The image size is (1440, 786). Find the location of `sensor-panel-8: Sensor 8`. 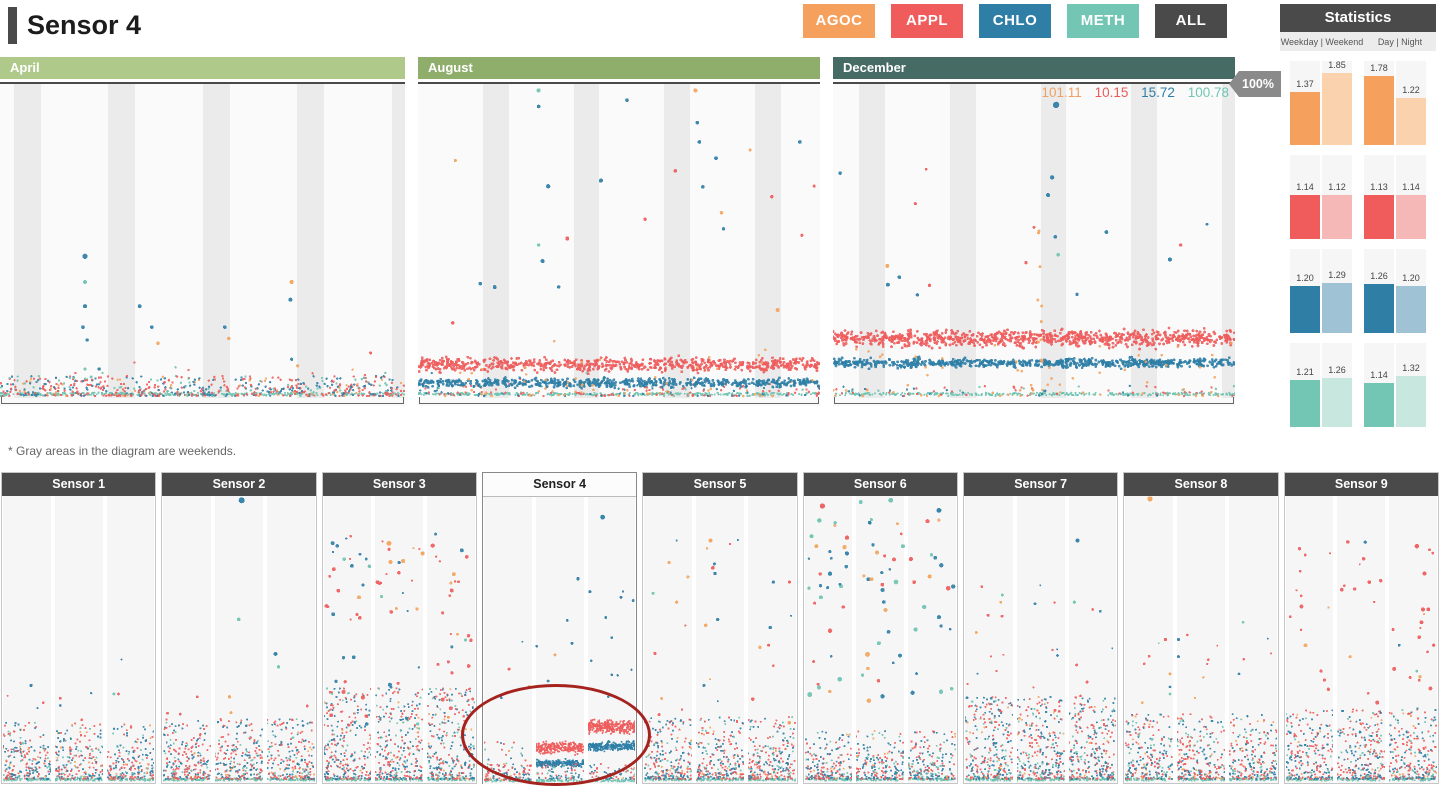

sensor-panel-8: Sensor 8 is located at coordinates (1201, 628).